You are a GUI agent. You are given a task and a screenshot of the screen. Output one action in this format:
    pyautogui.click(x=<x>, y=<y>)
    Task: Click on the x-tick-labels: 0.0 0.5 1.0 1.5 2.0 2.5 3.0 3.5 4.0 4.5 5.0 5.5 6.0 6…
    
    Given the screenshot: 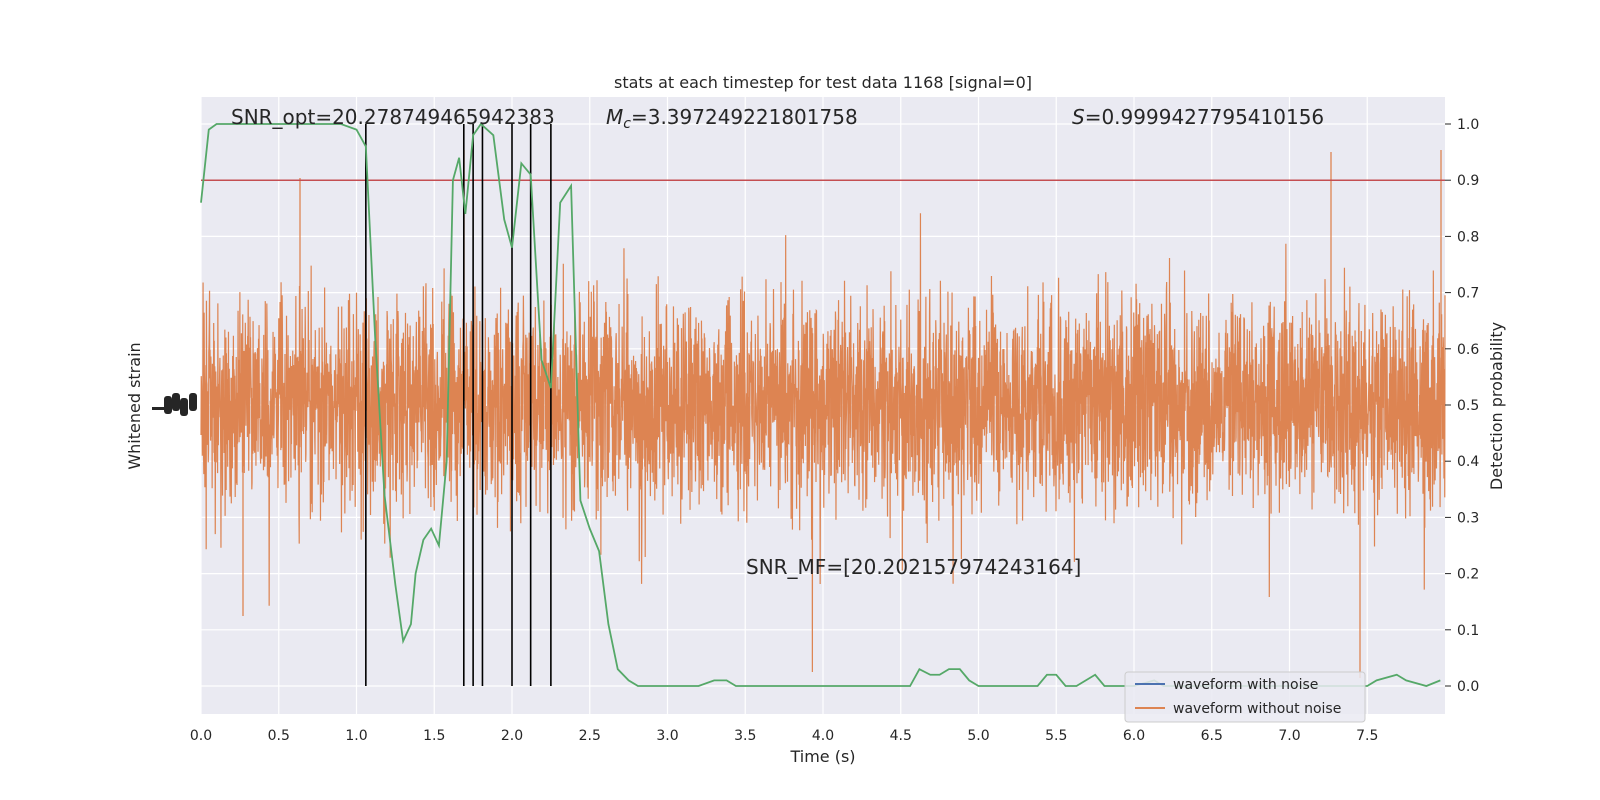 What is the action you would take?
    pyautogui.click(x=784, y=736)
    